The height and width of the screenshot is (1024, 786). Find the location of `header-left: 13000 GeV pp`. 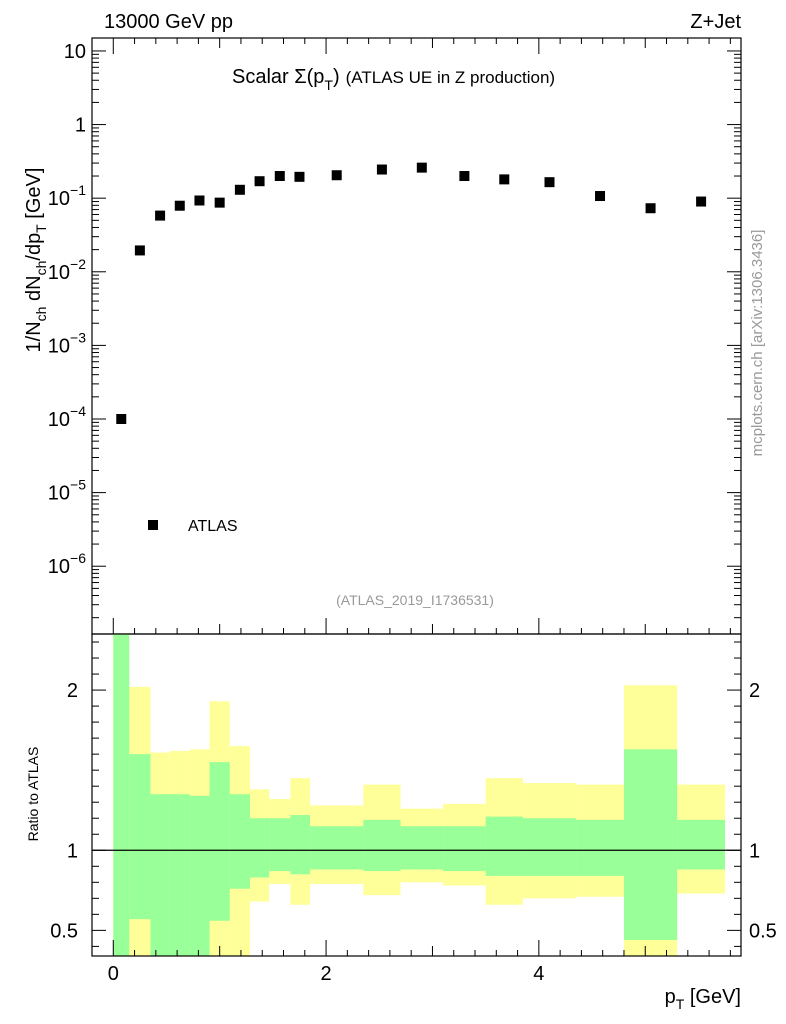

header-left: 13000 GeV pp is located at coordinates (168, 22).